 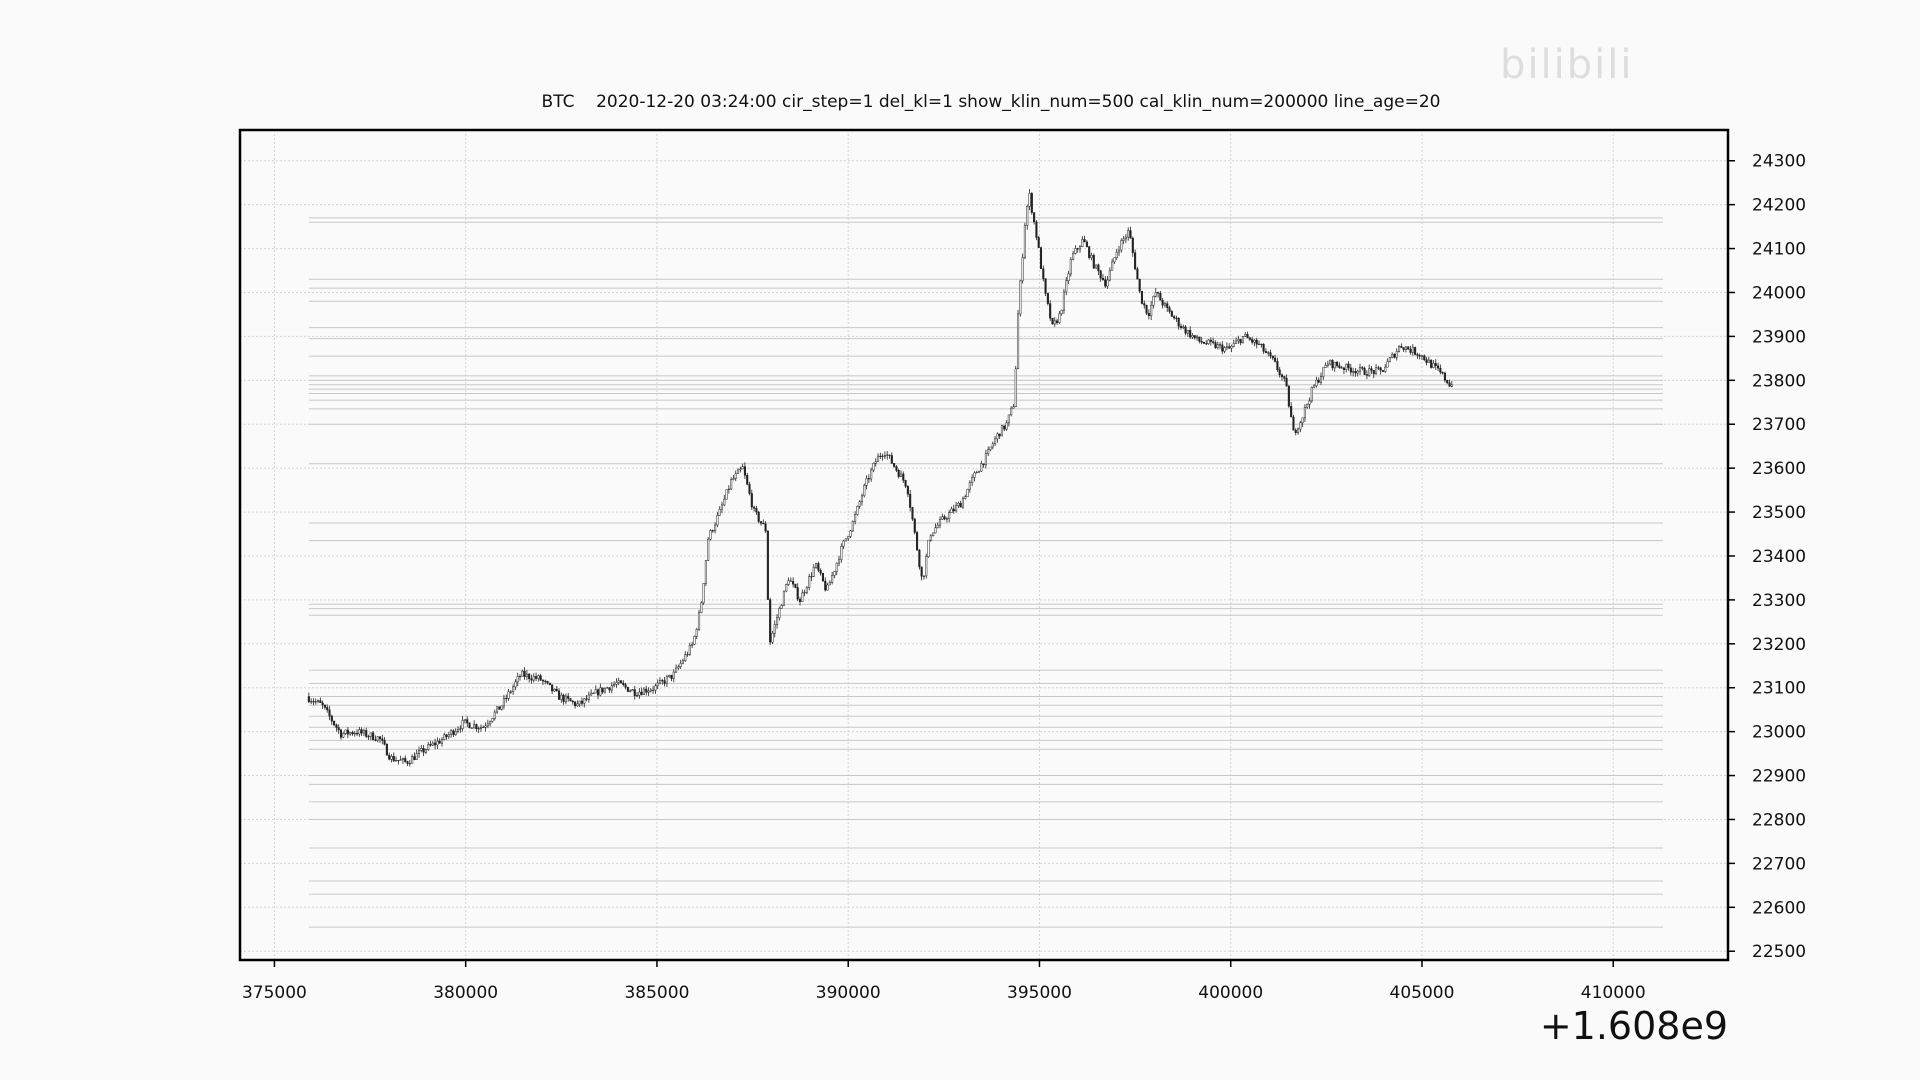 I want to click on y-tick-label: 23900, so click(x=1779, y=337).